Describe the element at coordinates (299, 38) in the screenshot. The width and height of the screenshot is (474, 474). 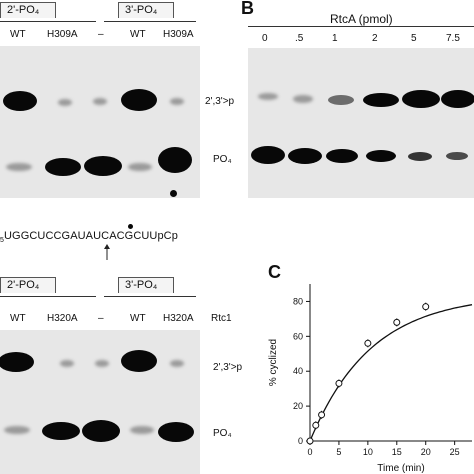
I see `panelB-lane-1: .5` at that location.